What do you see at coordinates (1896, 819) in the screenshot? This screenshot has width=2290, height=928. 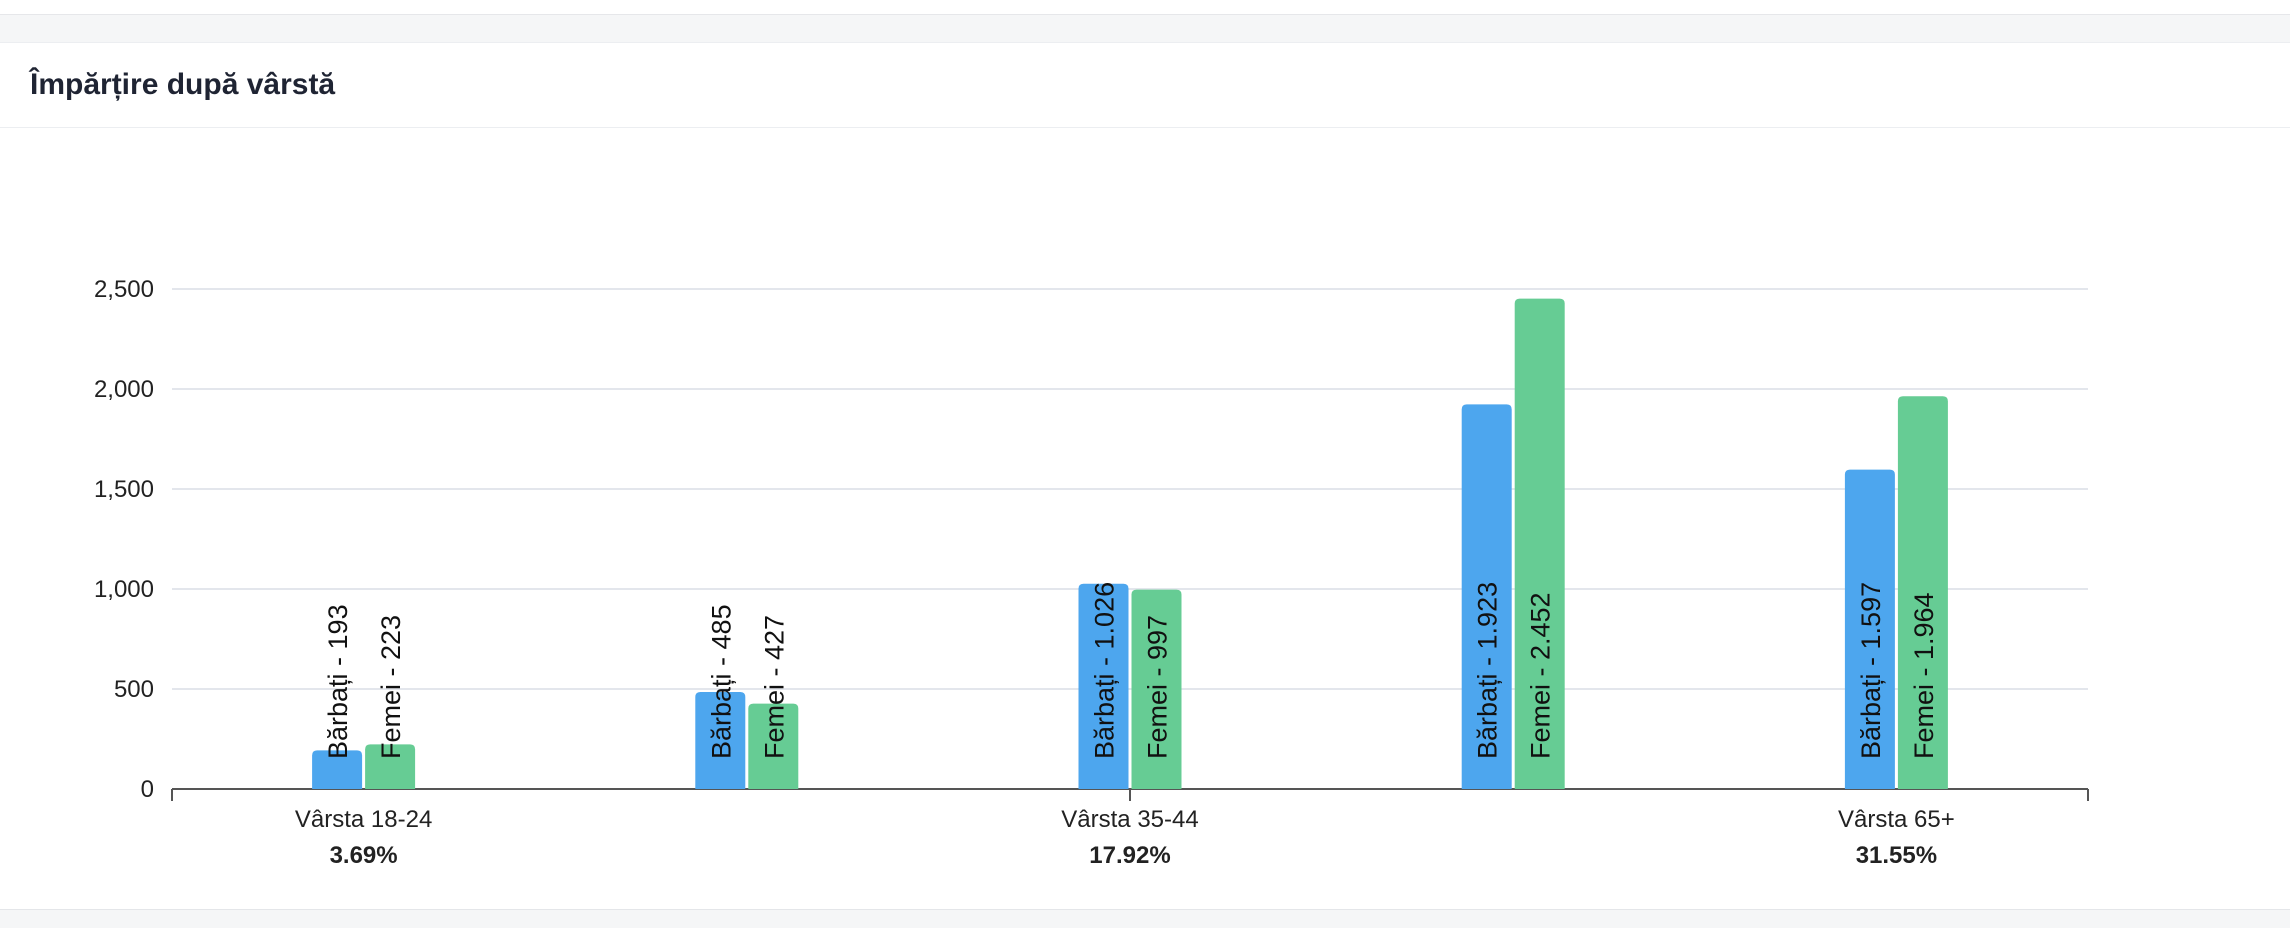 I see `category-label: Vârsta 65+` at bounding box center [1896, 819].